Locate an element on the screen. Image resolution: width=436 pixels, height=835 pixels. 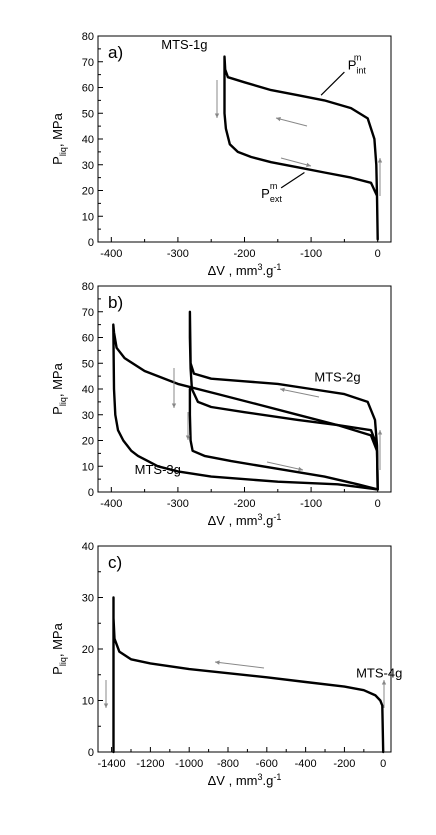
series-line-mts-1g is located at coordinates (301, 148).